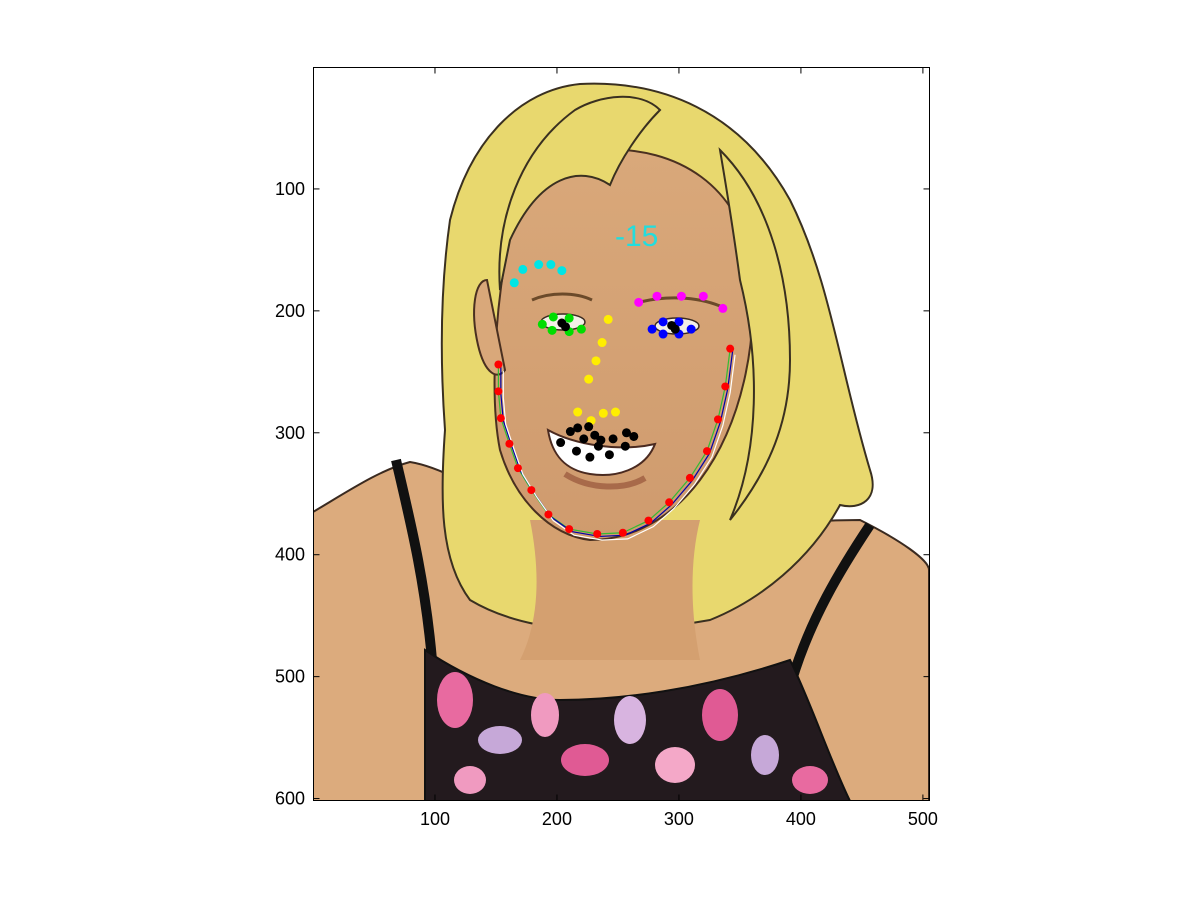 The width and height of the screenshot is (1201, 900). What do you see at coordinates (290, 311) in the screenshot?
I see `y-tick-label: 200` at bounding box center [290, 311].